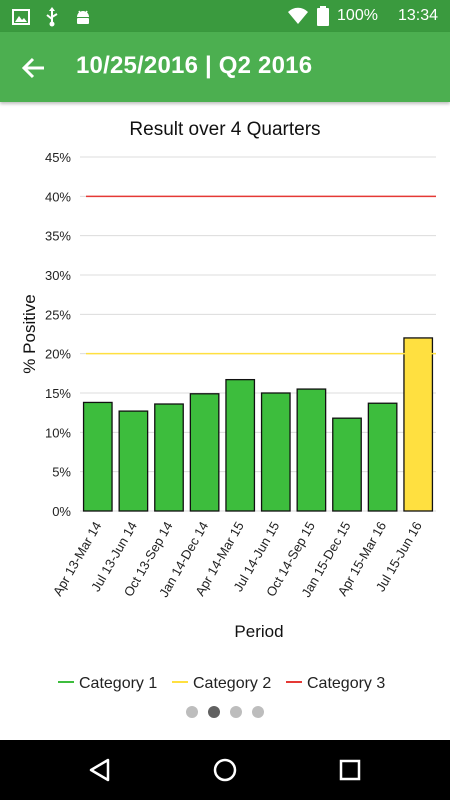  What do you see at coordinates (58, 354) in the screenshot?
I see `y-tick-label: 20%` at bounding box center [58, 354].